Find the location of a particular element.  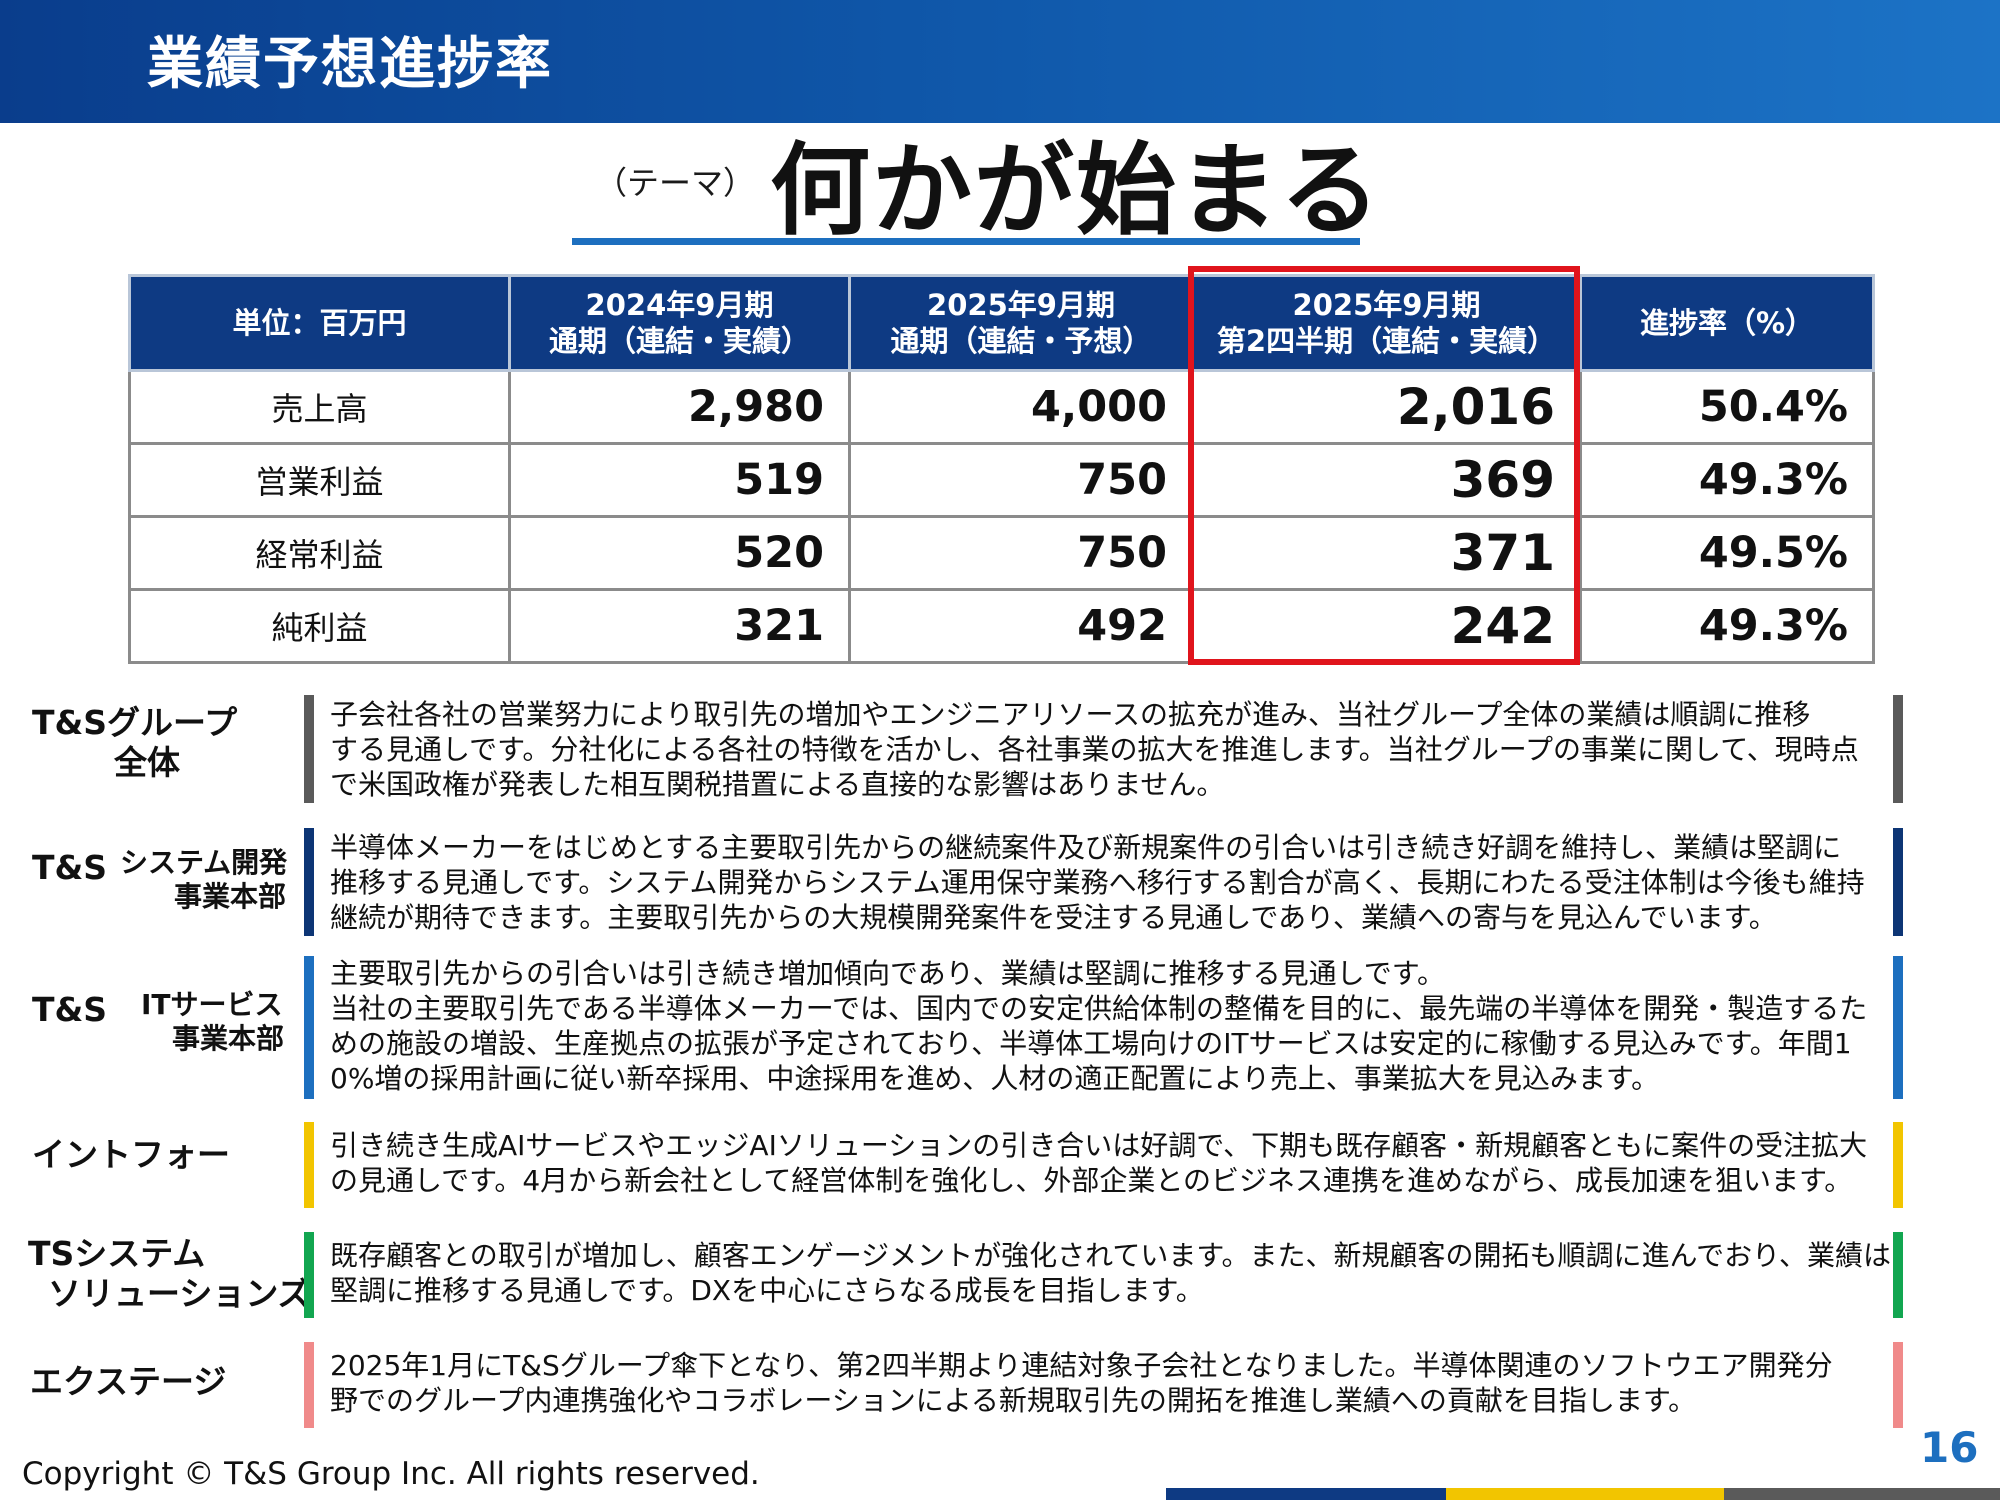

cell-fy2024: 519 is located at coordinates (679, 480).